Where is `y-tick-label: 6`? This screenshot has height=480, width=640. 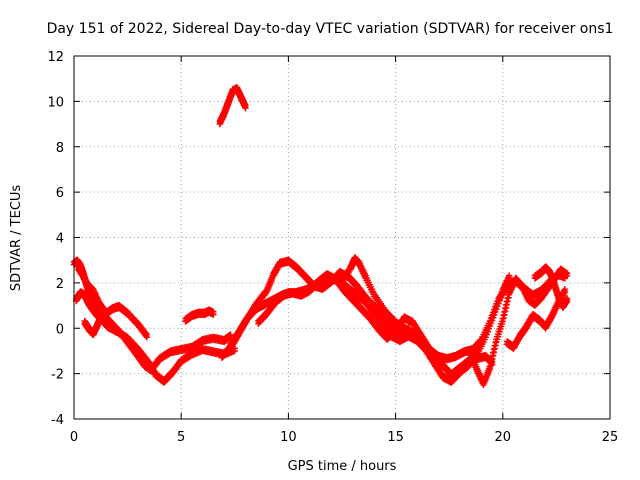 y-tick-label: 6 is located at coordinates (60, 193).